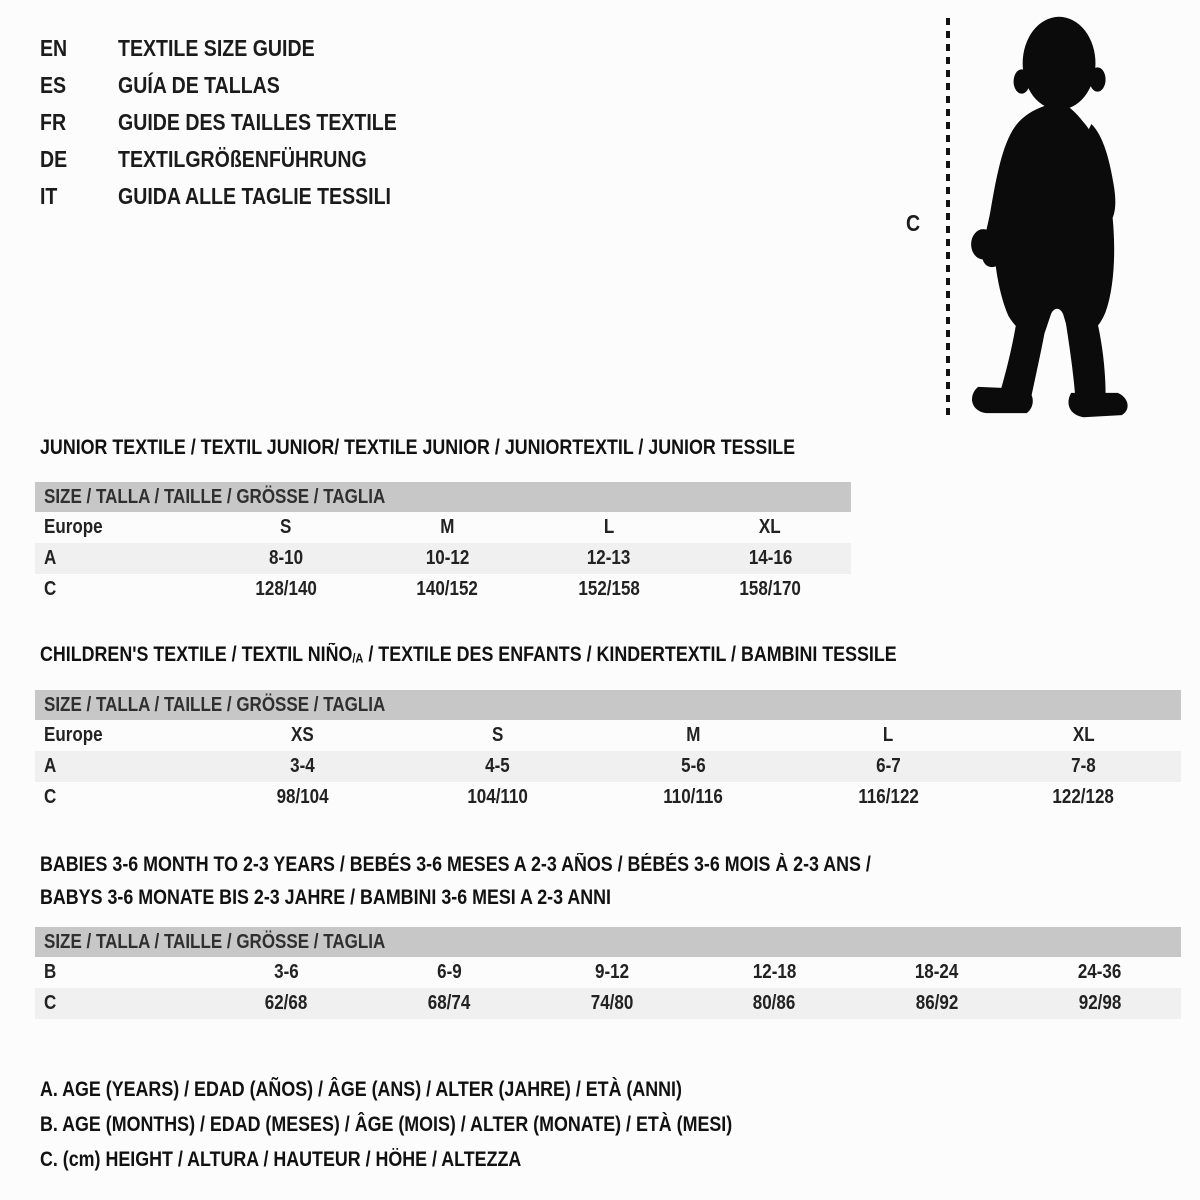 Image resolution: width=1200 pixels, height=1200 pixels. I want to click on table-row: Europe S M L XL, so click(443, 527).